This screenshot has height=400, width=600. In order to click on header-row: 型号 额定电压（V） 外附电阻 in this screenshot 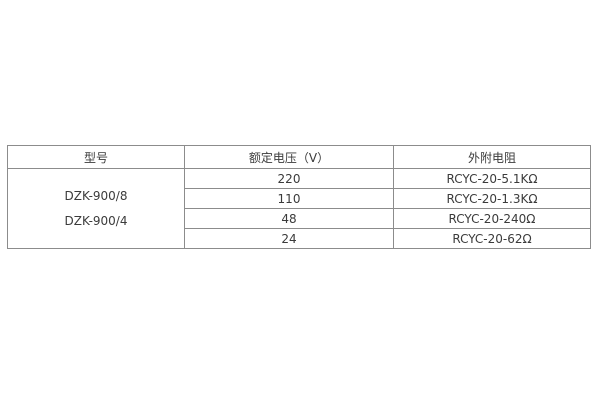, I will do `click(299, 157)`.